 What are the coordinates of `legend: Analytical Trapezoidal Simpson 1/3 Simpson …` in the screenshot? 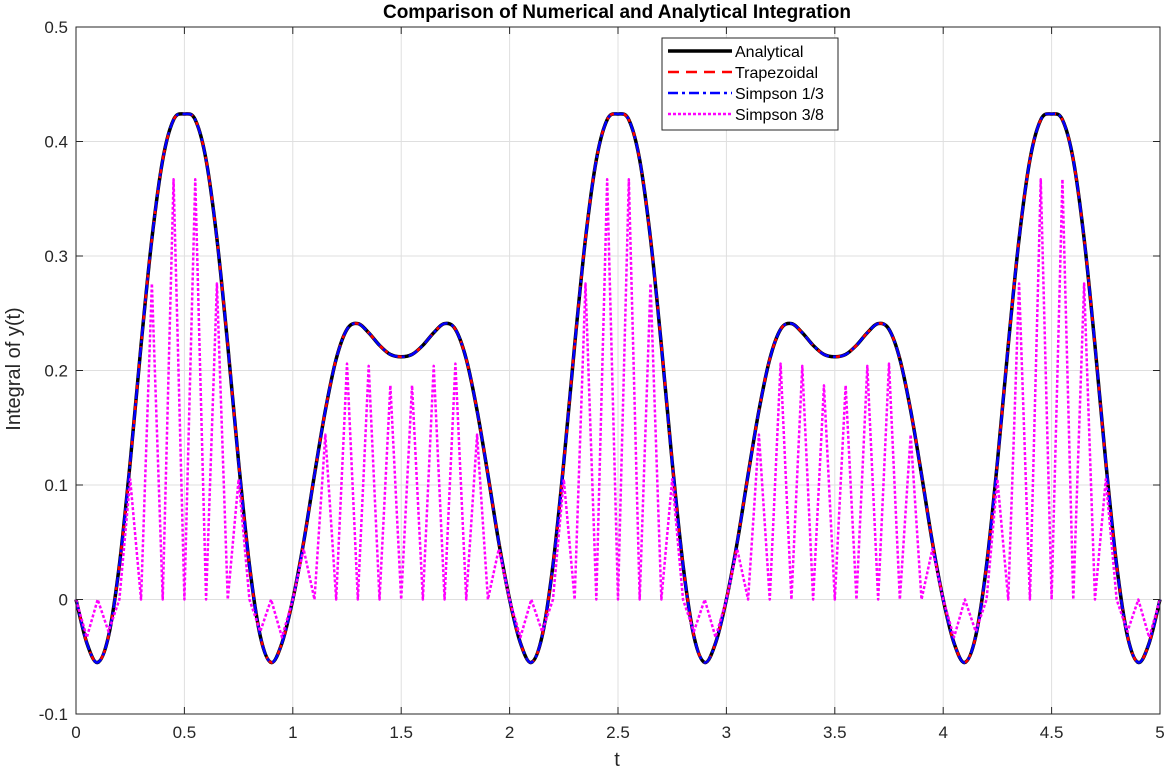 It's located at (750, 84).